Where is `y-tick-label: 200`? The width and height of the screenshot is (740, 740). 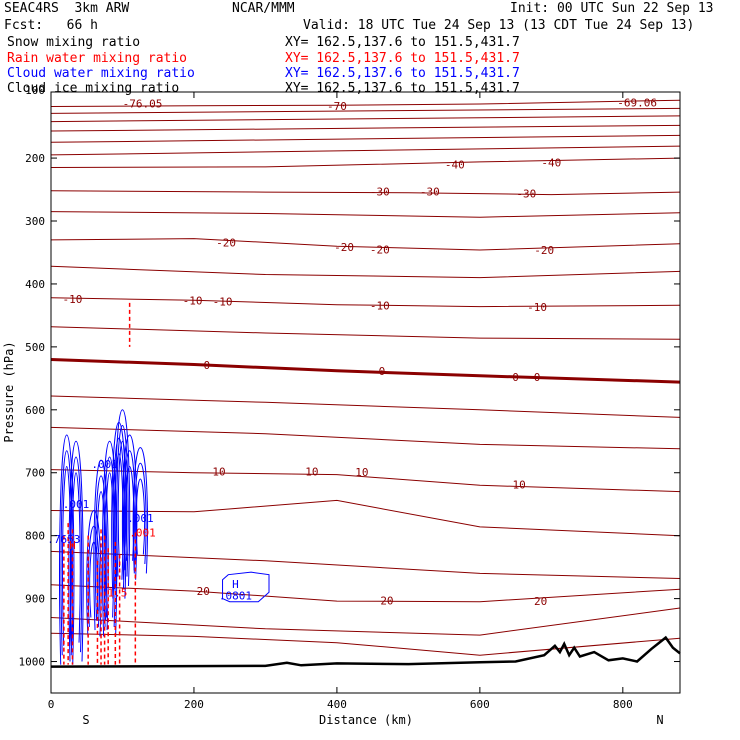 y-tick-label: 200 is located at coordinates (35, 158).